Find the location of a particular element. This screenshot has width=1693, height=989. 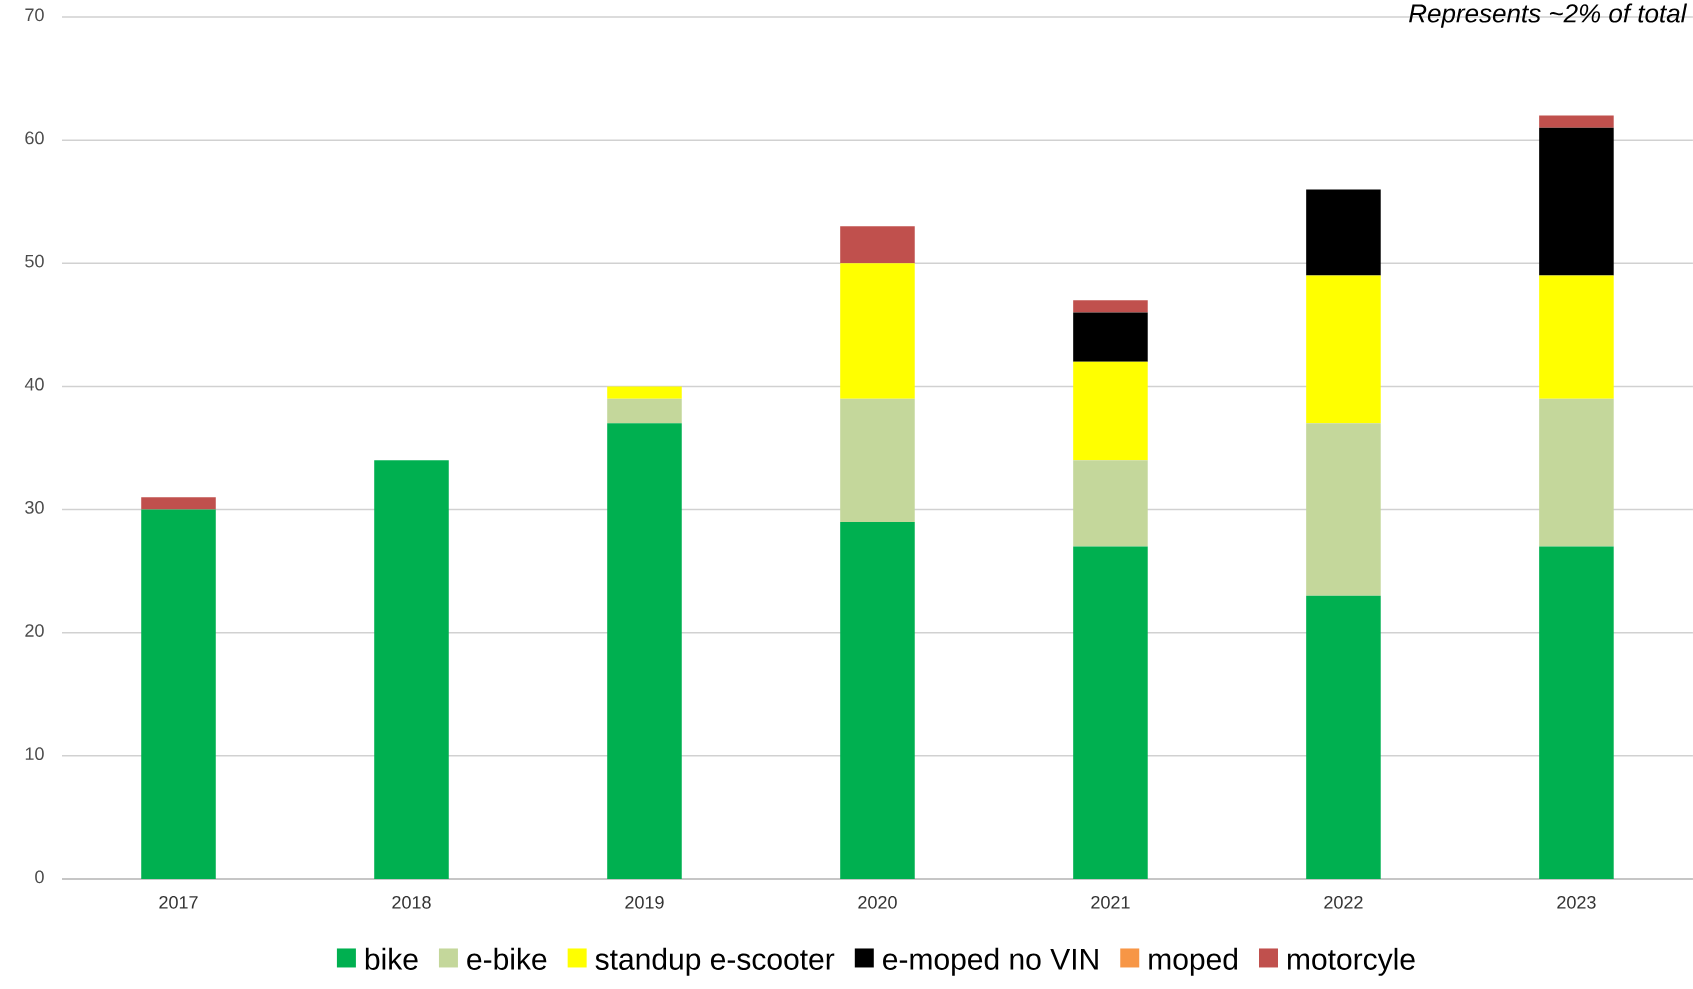

x-tick-label: 2020 is located at coordinates (877, 902).